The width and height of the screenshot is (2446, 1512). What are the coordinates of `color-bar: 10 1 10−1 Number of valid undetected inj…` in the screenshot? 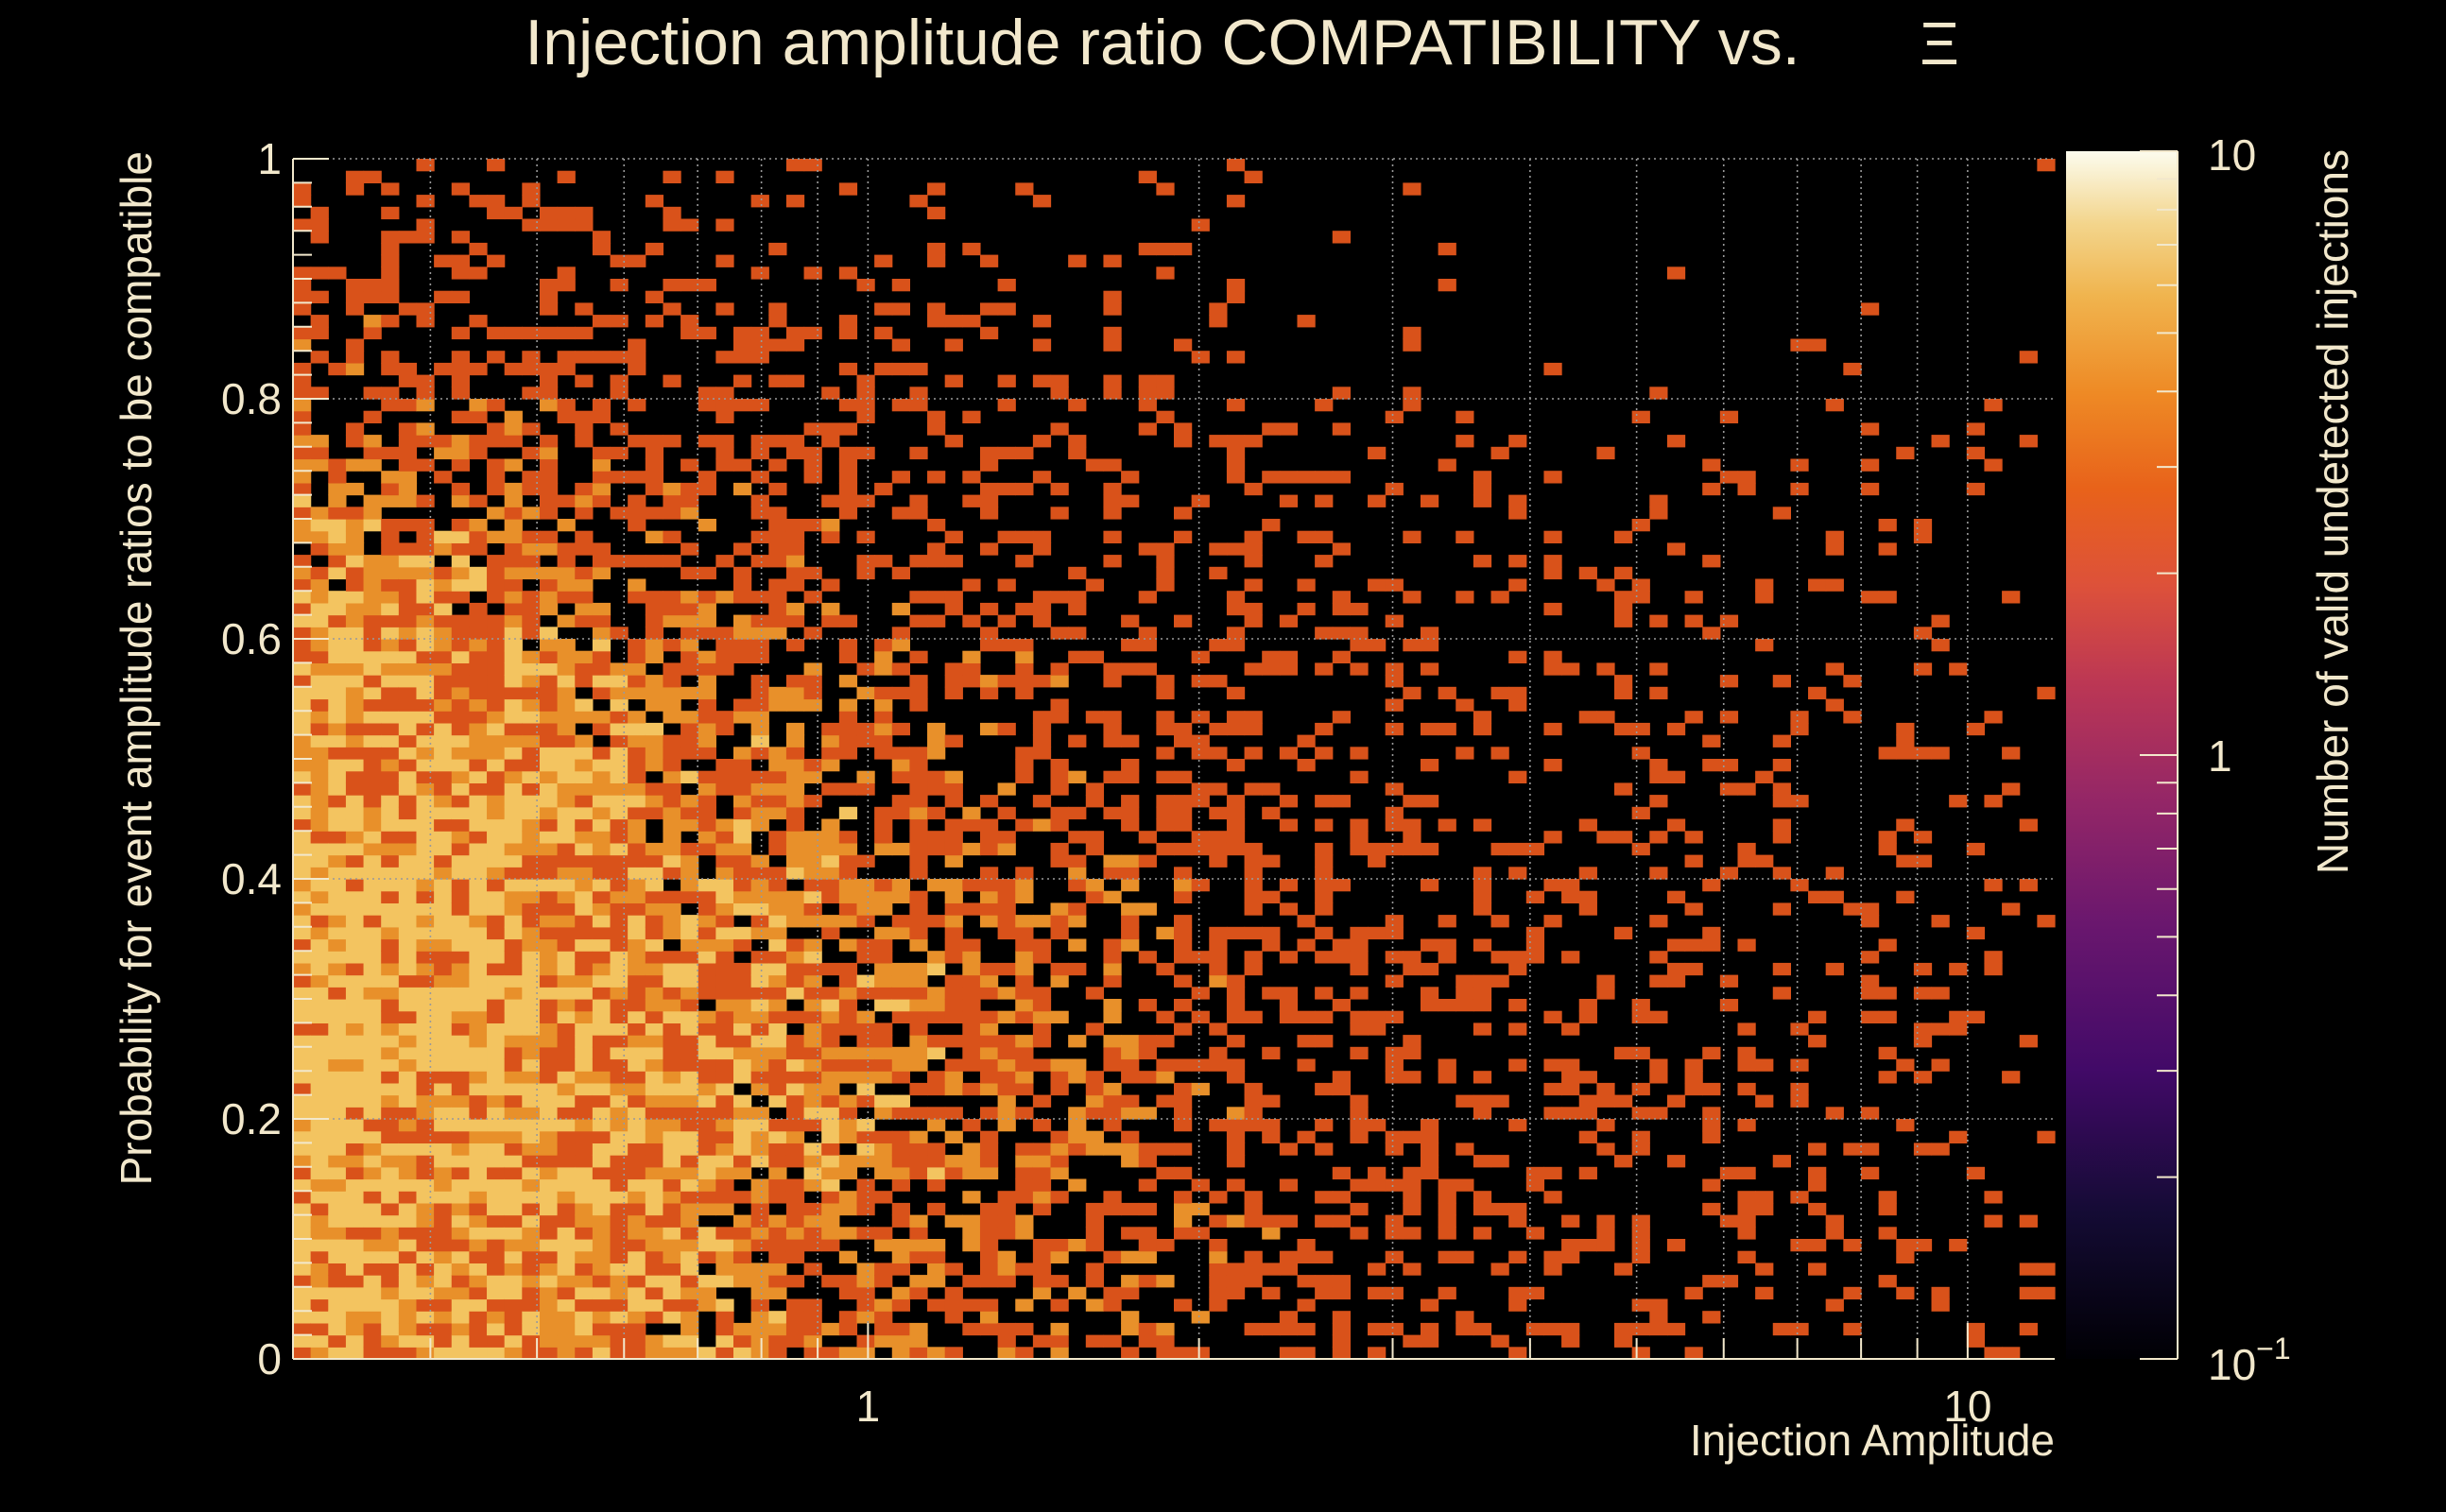 It's located at (2211, 759).